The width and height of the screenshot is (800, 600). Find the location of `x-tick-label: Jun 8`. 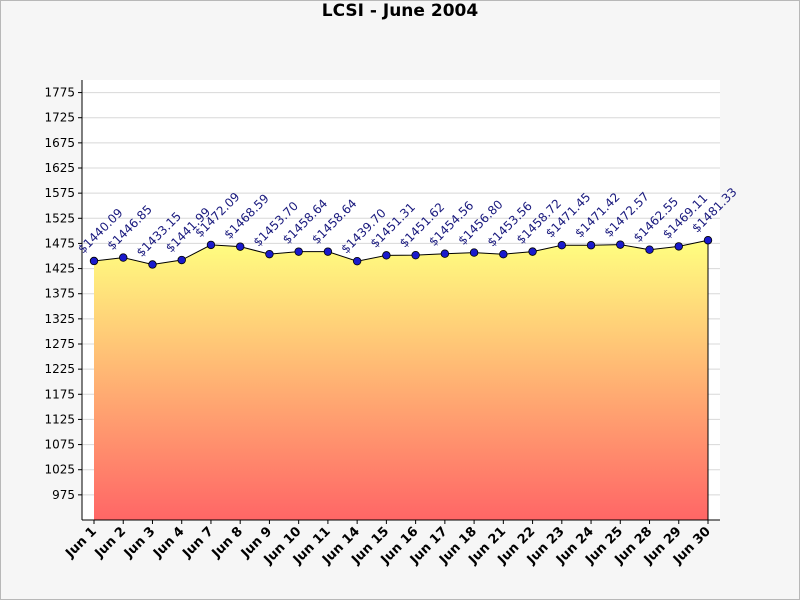

x-tick-label: Jun 8 is located at coordinates (227, 542).